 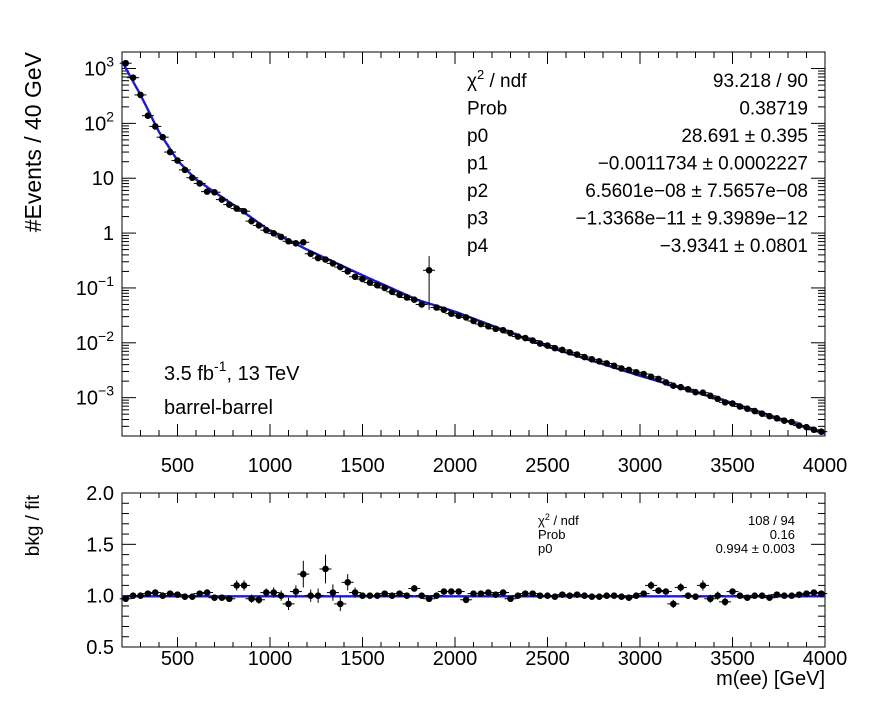 I want to click on region-annotation: barrel-barrel, so click(x=218, y=408).